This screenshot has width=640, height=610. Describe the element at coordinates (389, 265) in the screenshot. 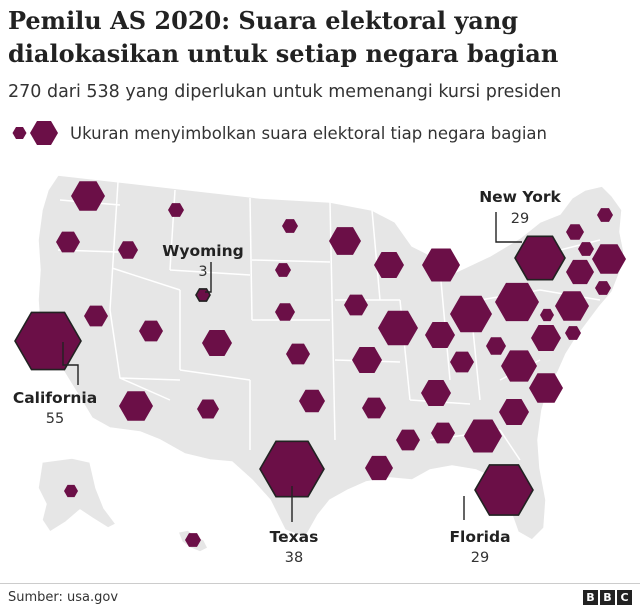

I see `hexagon-wisconsin` at that location.